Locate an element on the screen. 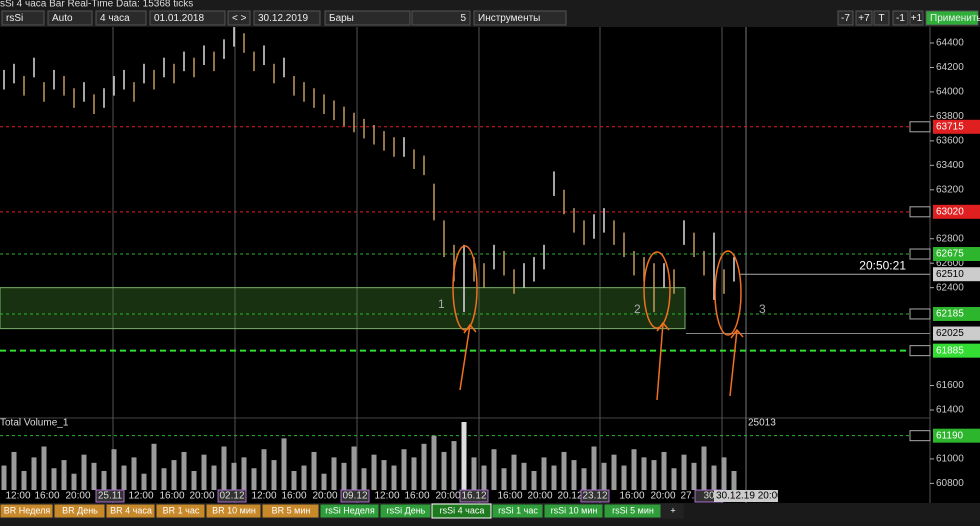 The image size is (980, 526). time-label: 09.12 is located at coordinates (354, 496).